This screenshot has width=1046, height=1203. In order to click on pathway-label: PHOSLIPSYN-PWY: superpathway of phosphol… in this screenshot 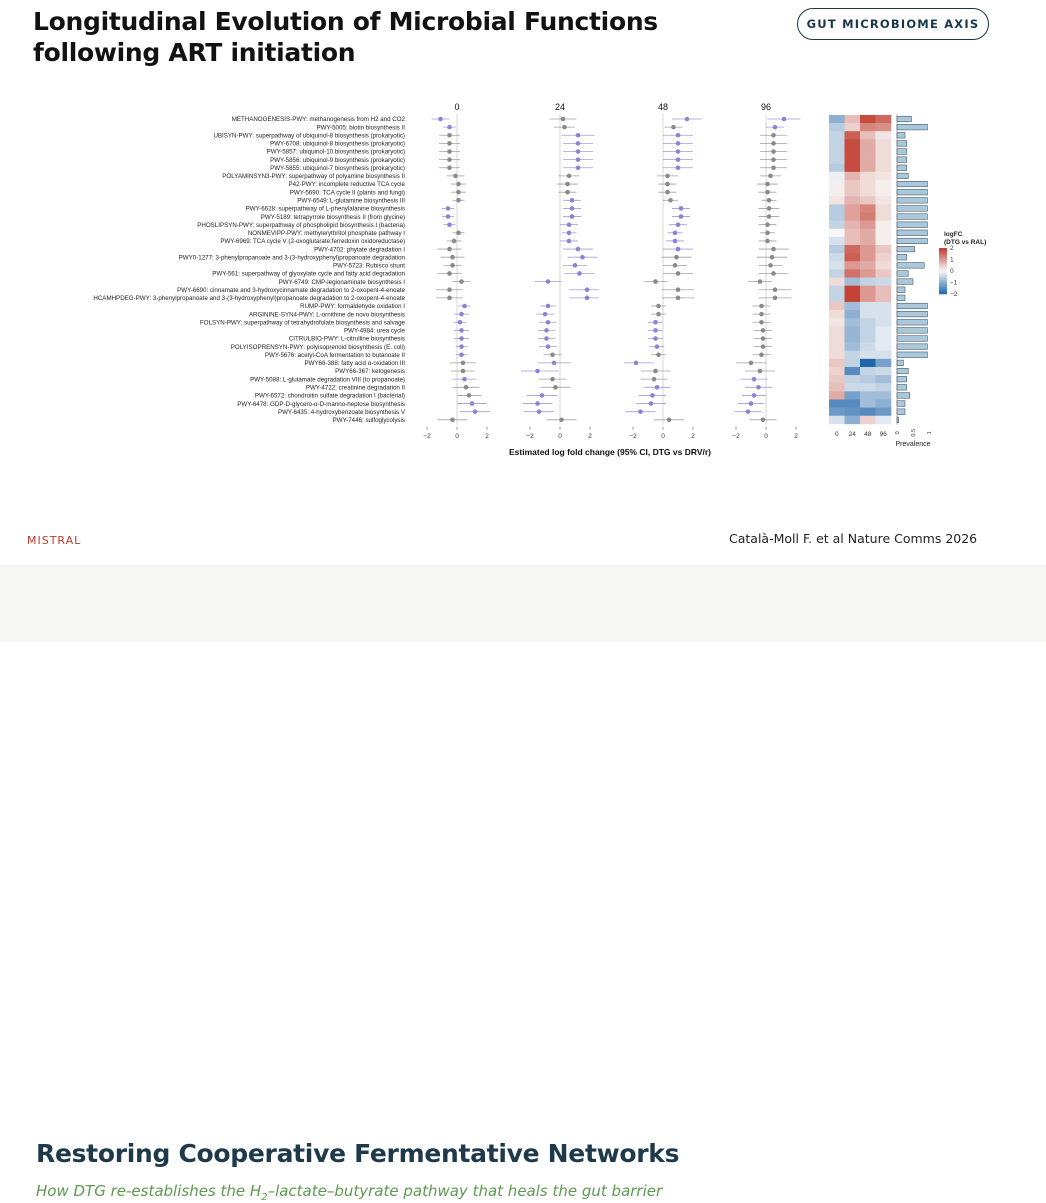, I will do `click(301, 225)`.